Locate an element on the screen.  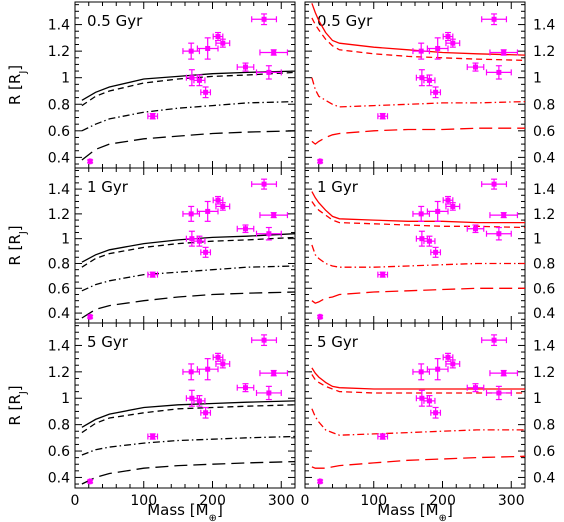
x-tick-label: 300 is located at coordinates (511, 501).